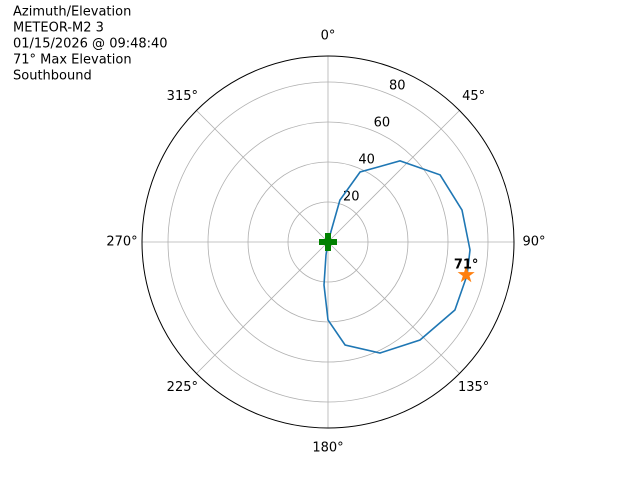  Describe the element at coordinates (121, 242) in the screenshot. I see `theta-tick-label: 270°` at that location.